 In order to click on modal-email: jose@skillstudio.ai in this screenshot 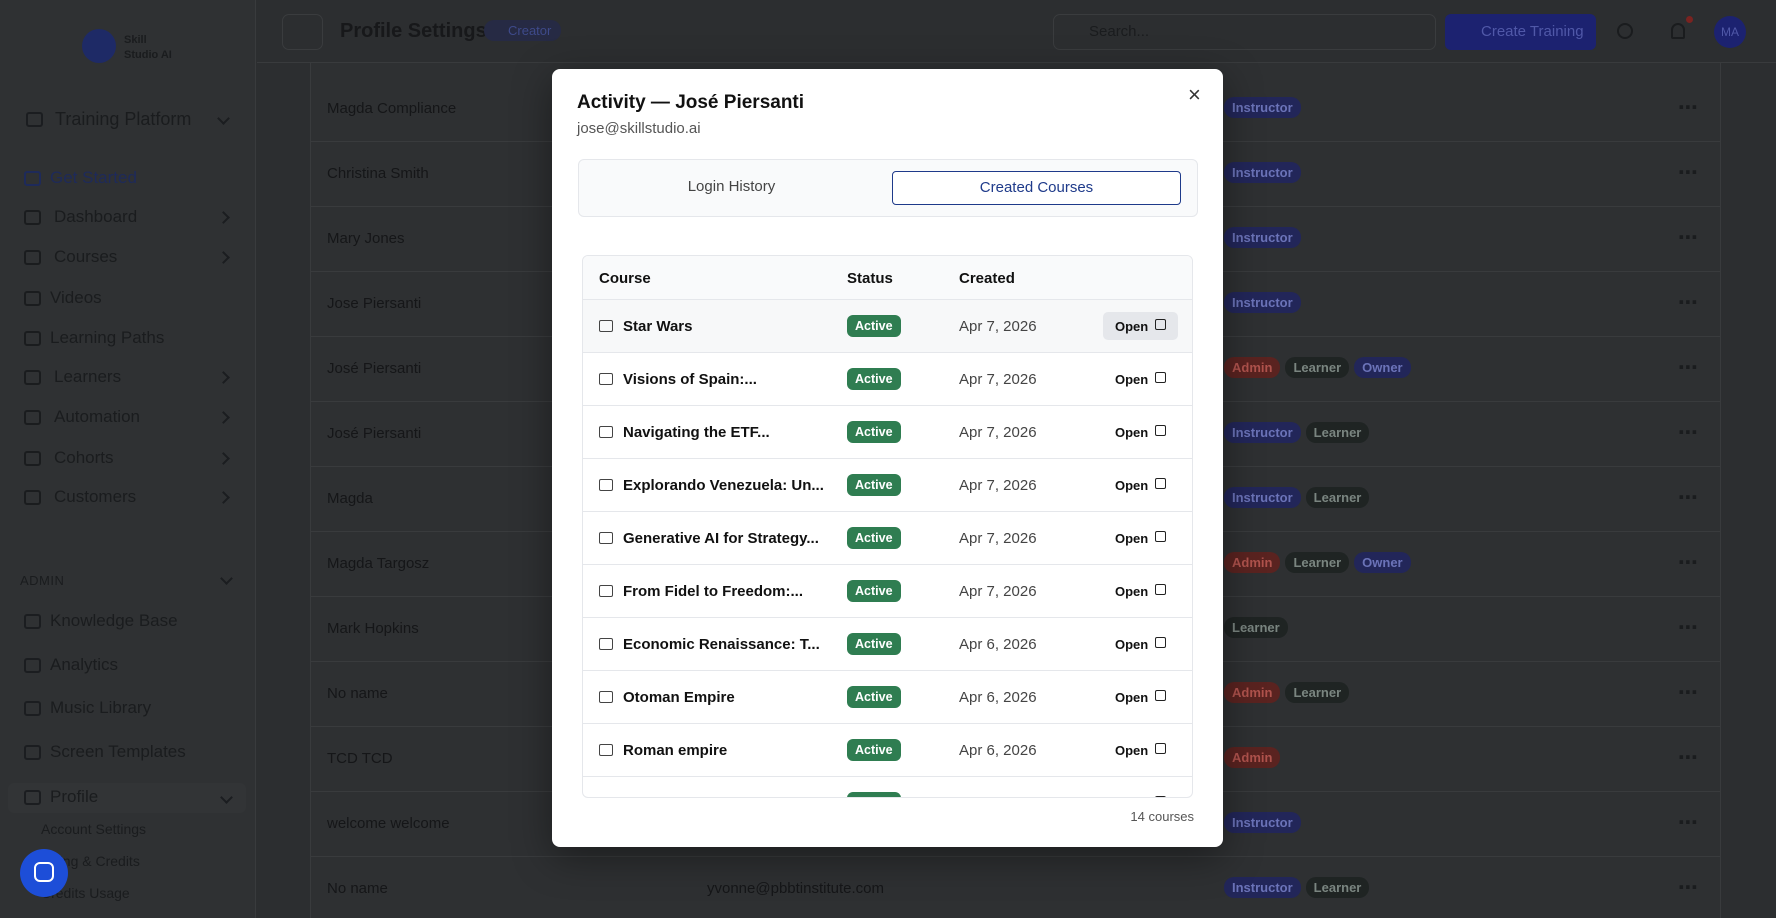, I will do `click(639, 128)`.